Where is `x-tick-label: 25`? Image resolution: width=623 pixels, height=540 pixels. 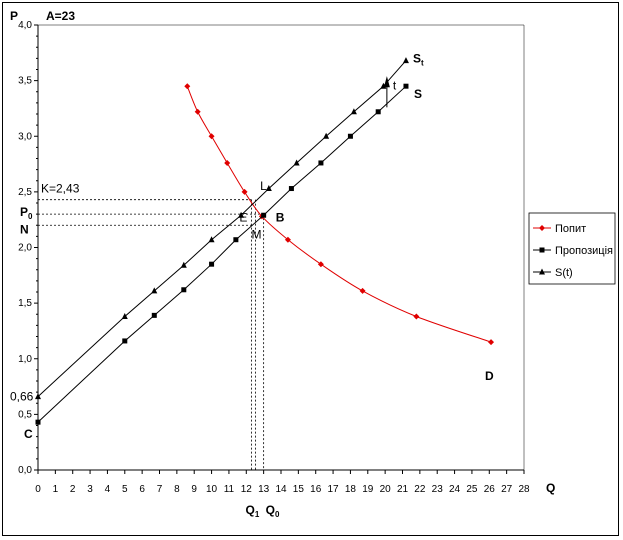
x-tick-label: 25 is located at coordinates (472, 489).